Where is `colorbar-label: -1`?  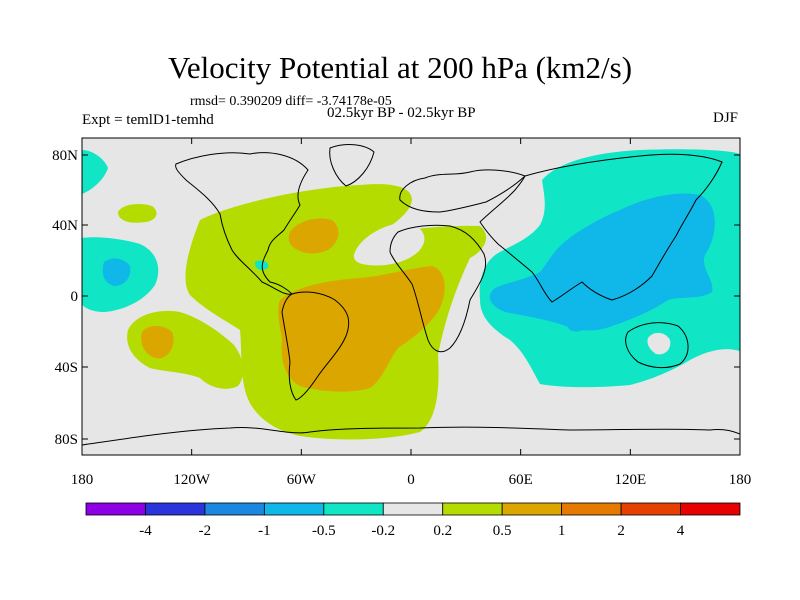
colorbar-label: -1 is located at coordinates (264, 531).